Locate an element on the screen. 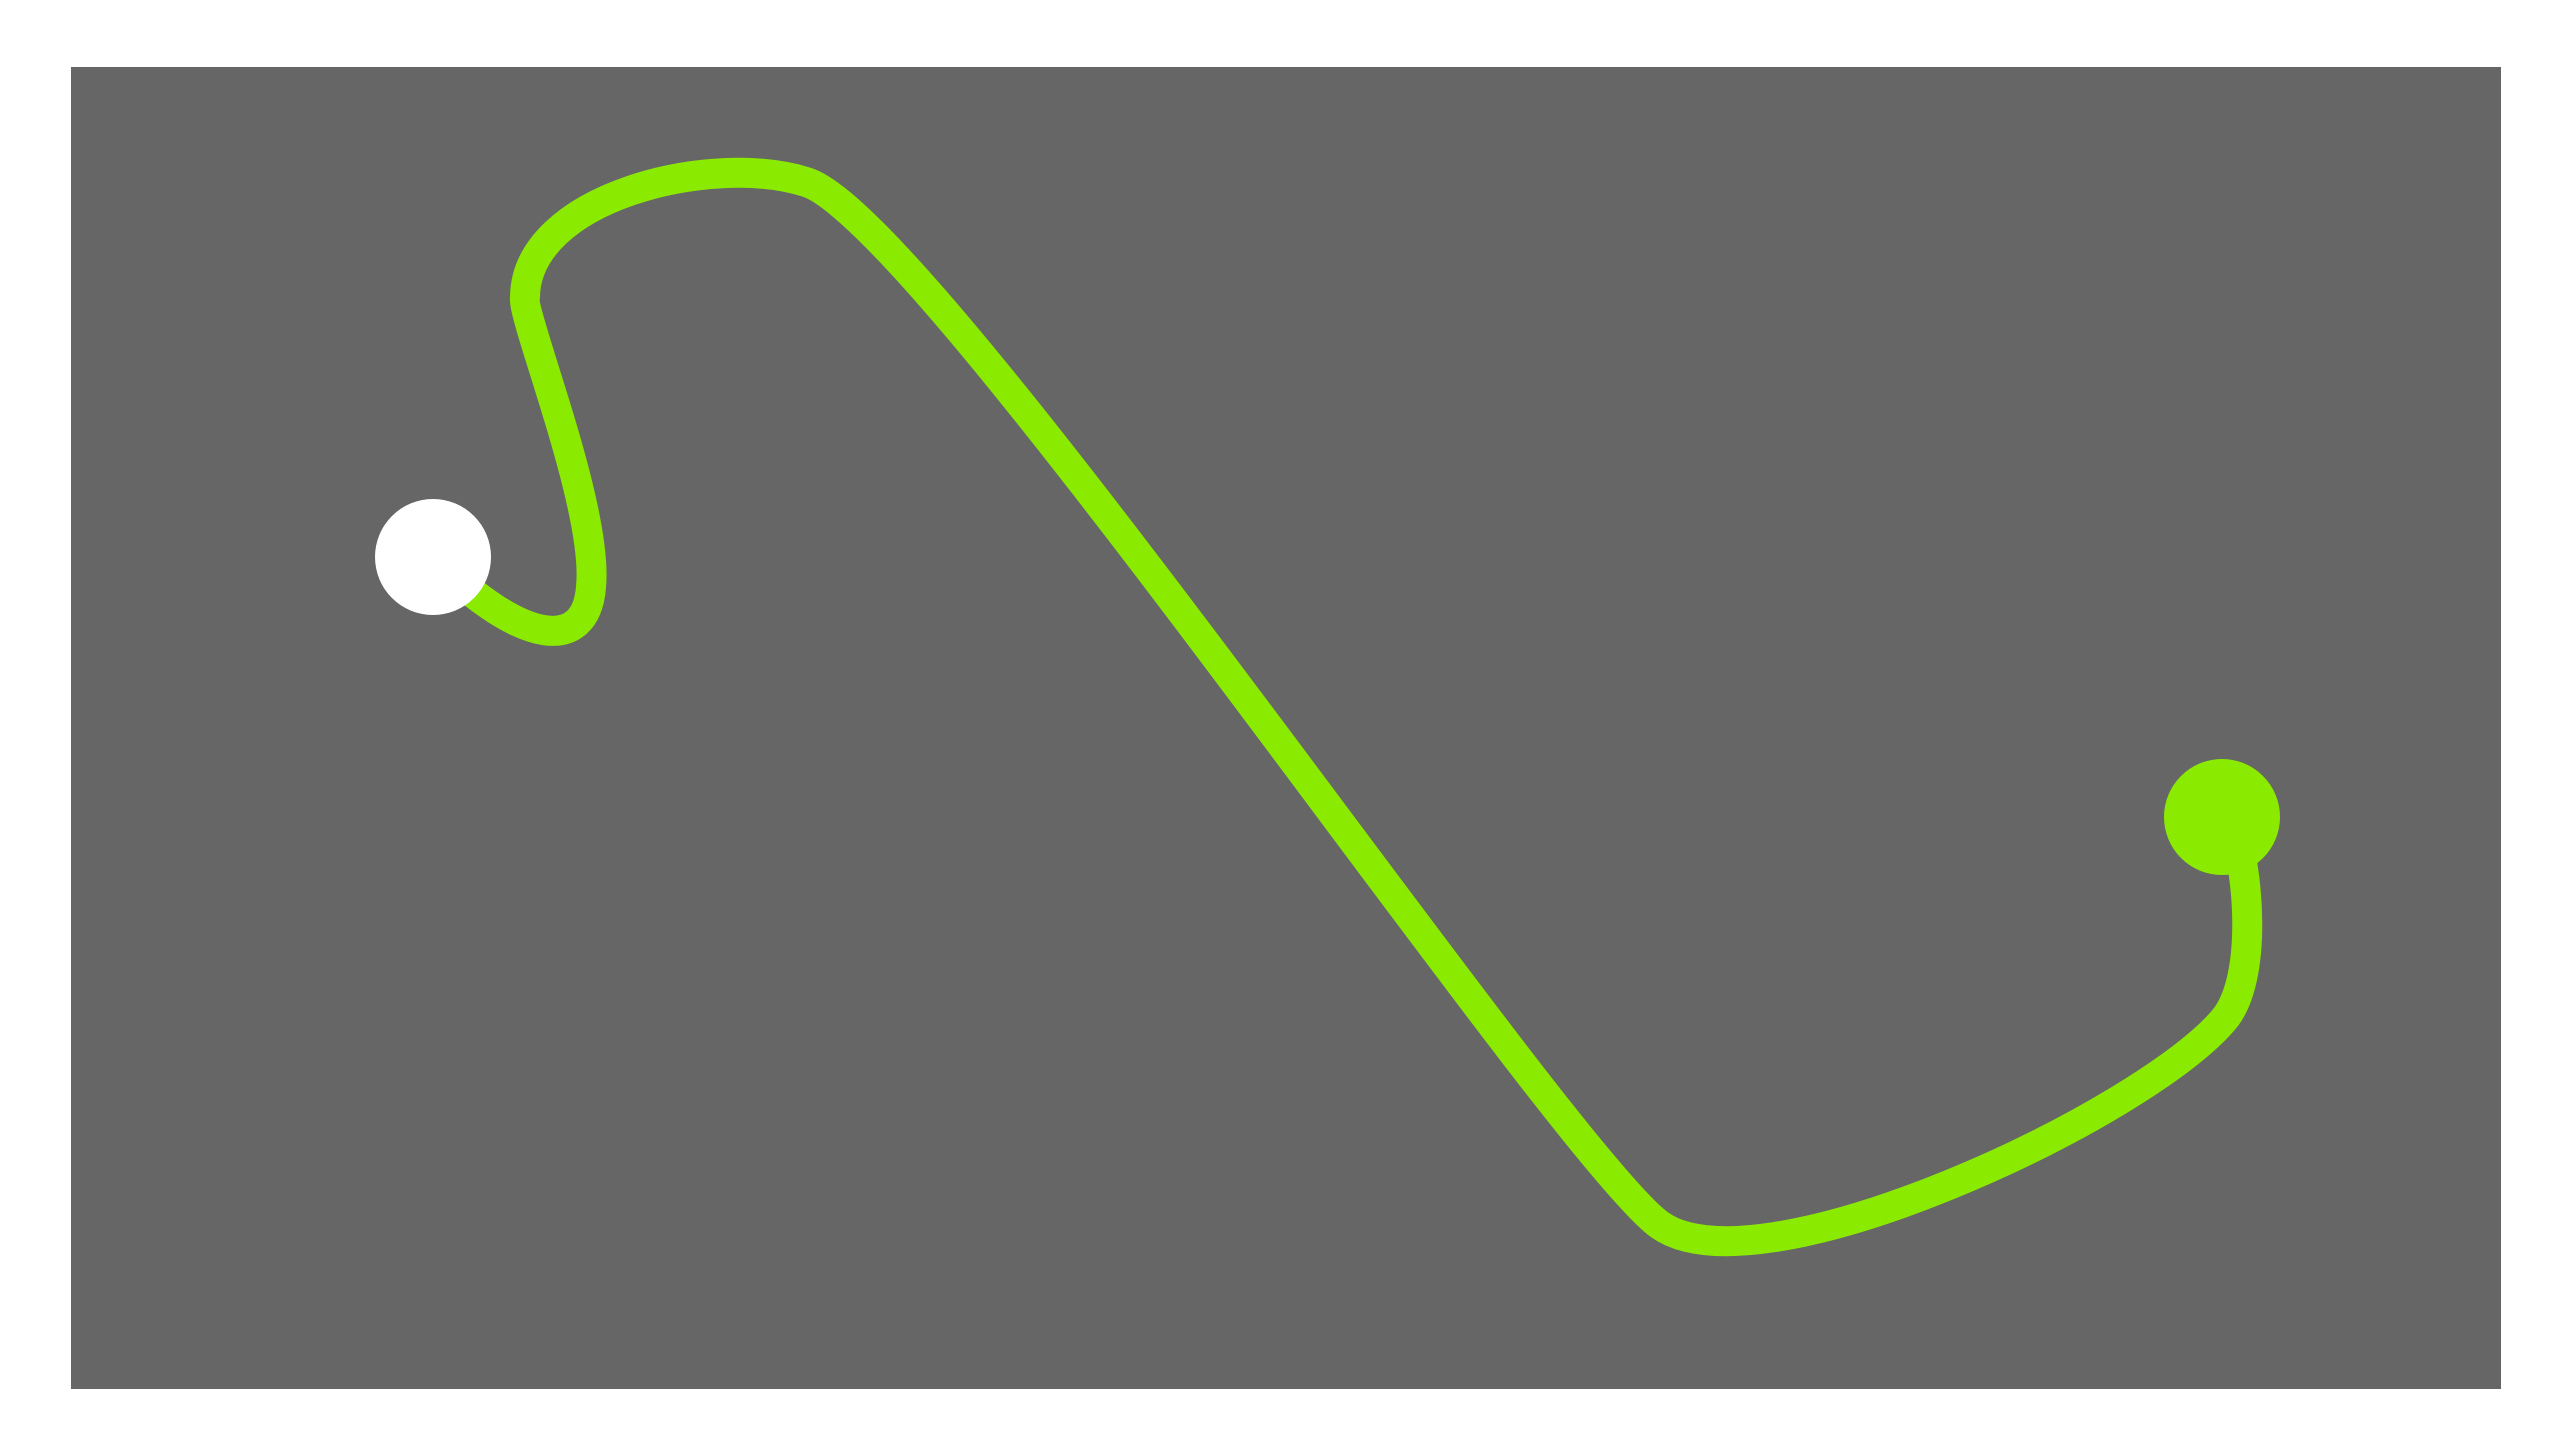 This screenshot has height=1440, width=2560. start-node is located at coordinates (433, 557).